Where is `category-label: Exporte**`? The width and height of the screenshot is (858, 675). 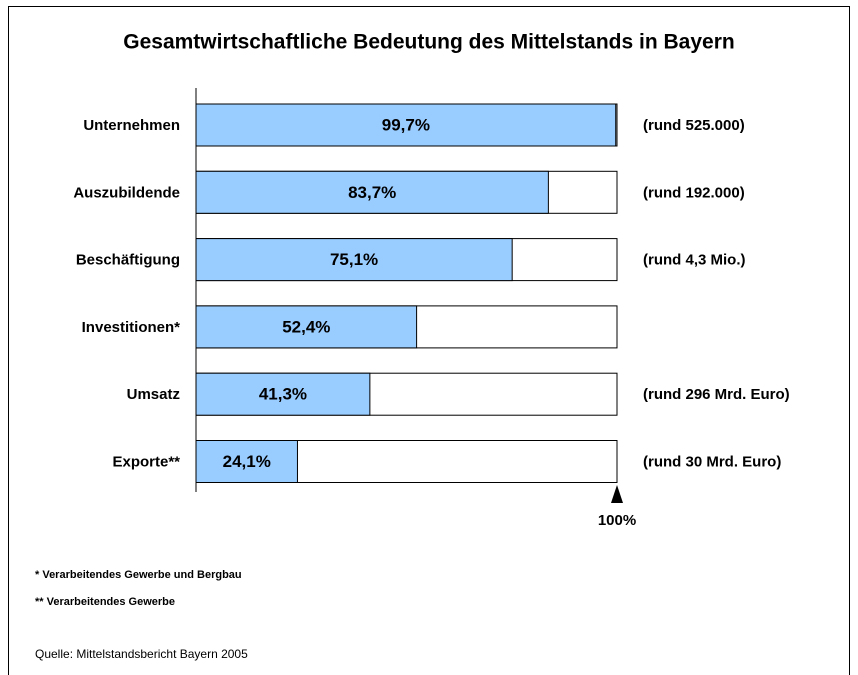 category-label: Exporte** is located at coordinates (146, 461).